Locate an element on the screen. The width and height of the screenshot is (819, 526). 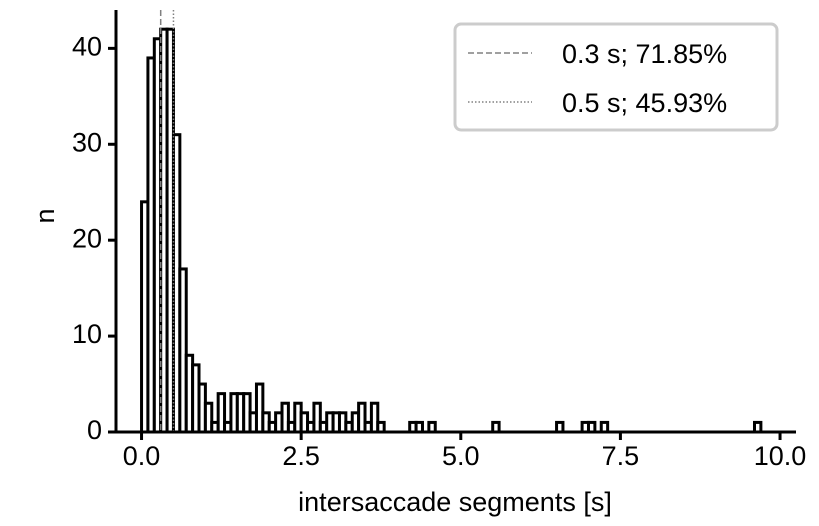
y-tick-label: 0 is located at coordinates (94, 430).